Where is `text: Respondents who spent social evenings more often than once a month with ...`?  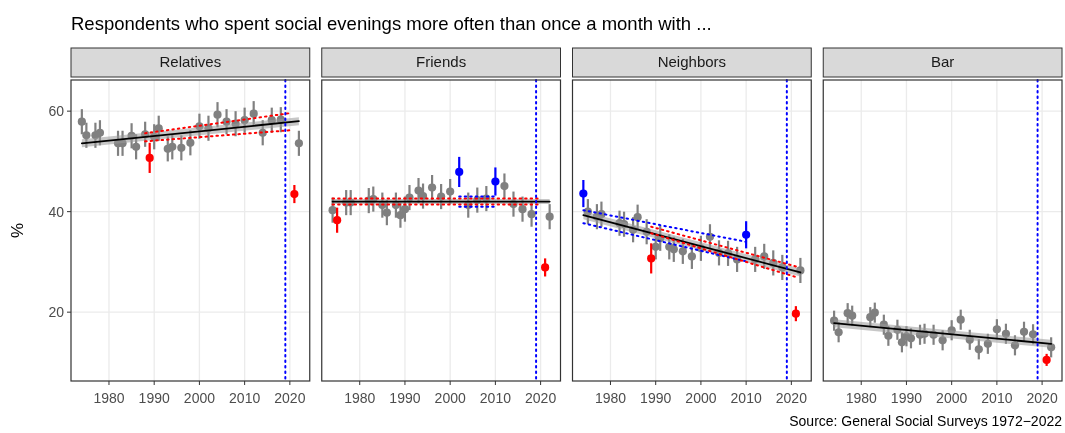 text: Respondents who spent social evenings more often than once a month with ... is located at coordinates (391, 23).